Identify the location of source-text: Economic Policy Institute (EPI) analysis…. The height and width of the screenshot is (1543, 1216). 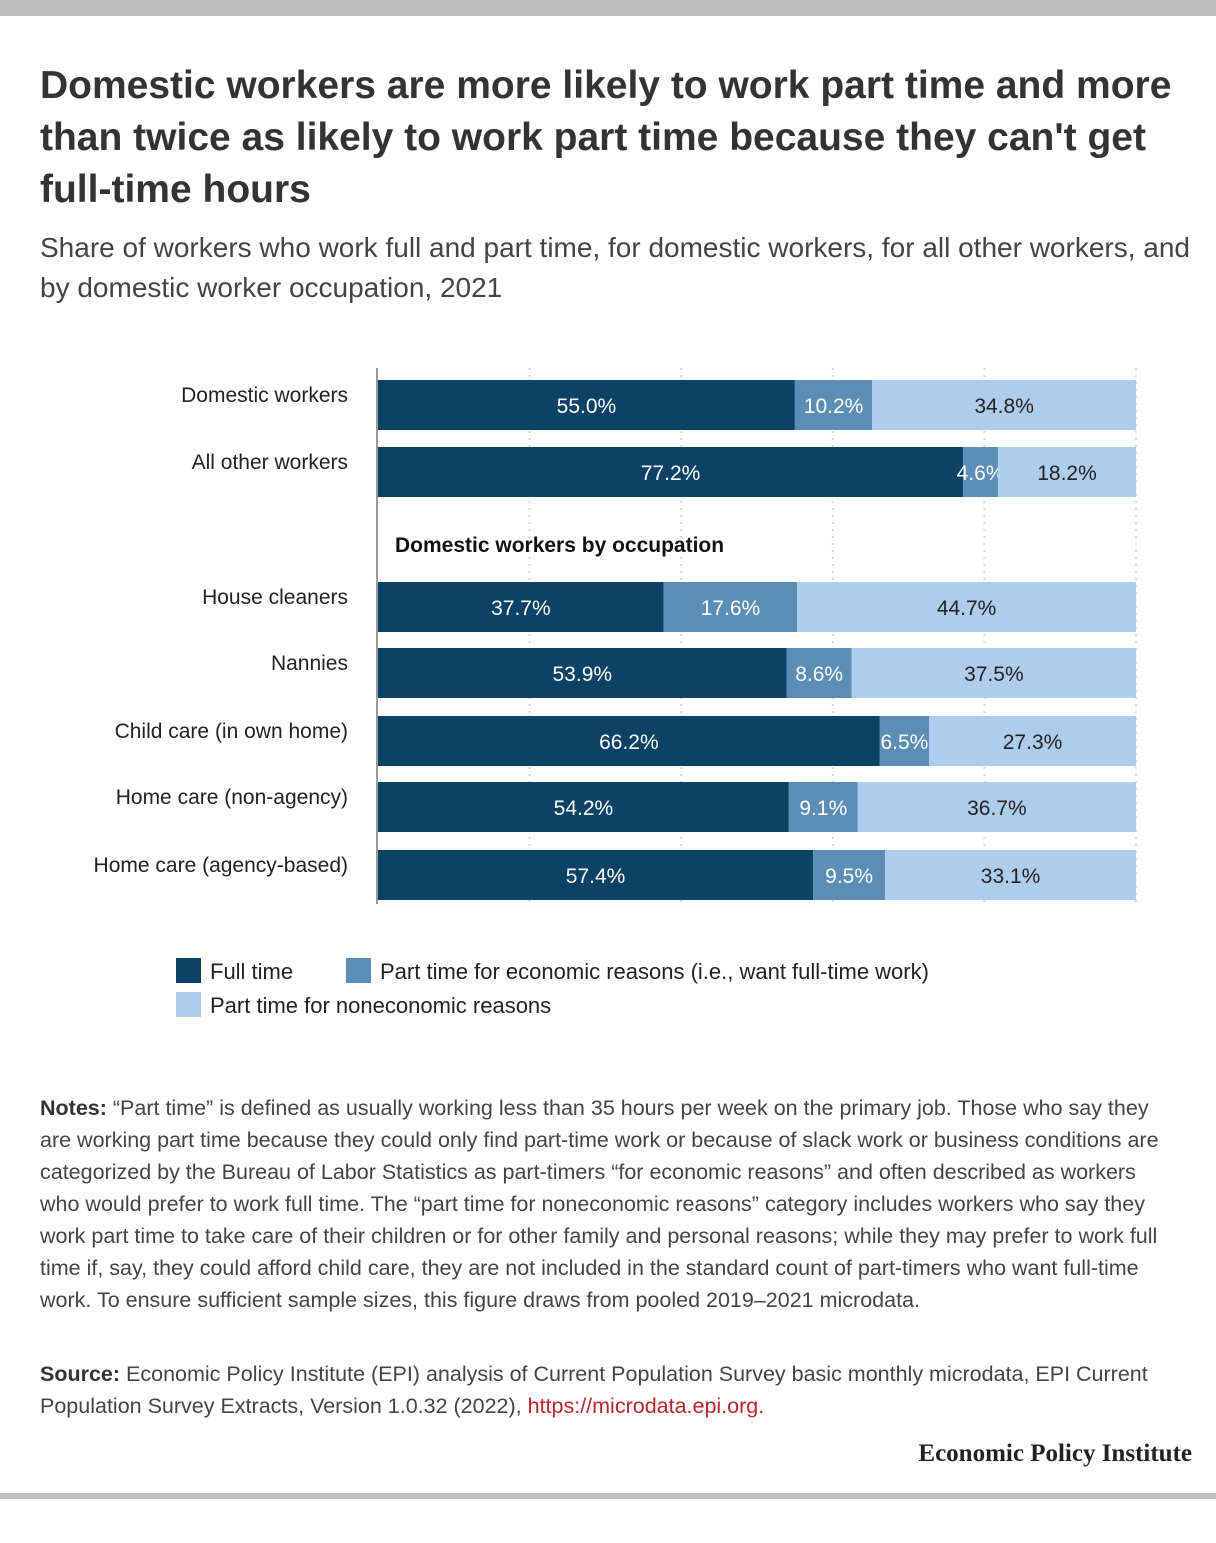
(594, 1390).